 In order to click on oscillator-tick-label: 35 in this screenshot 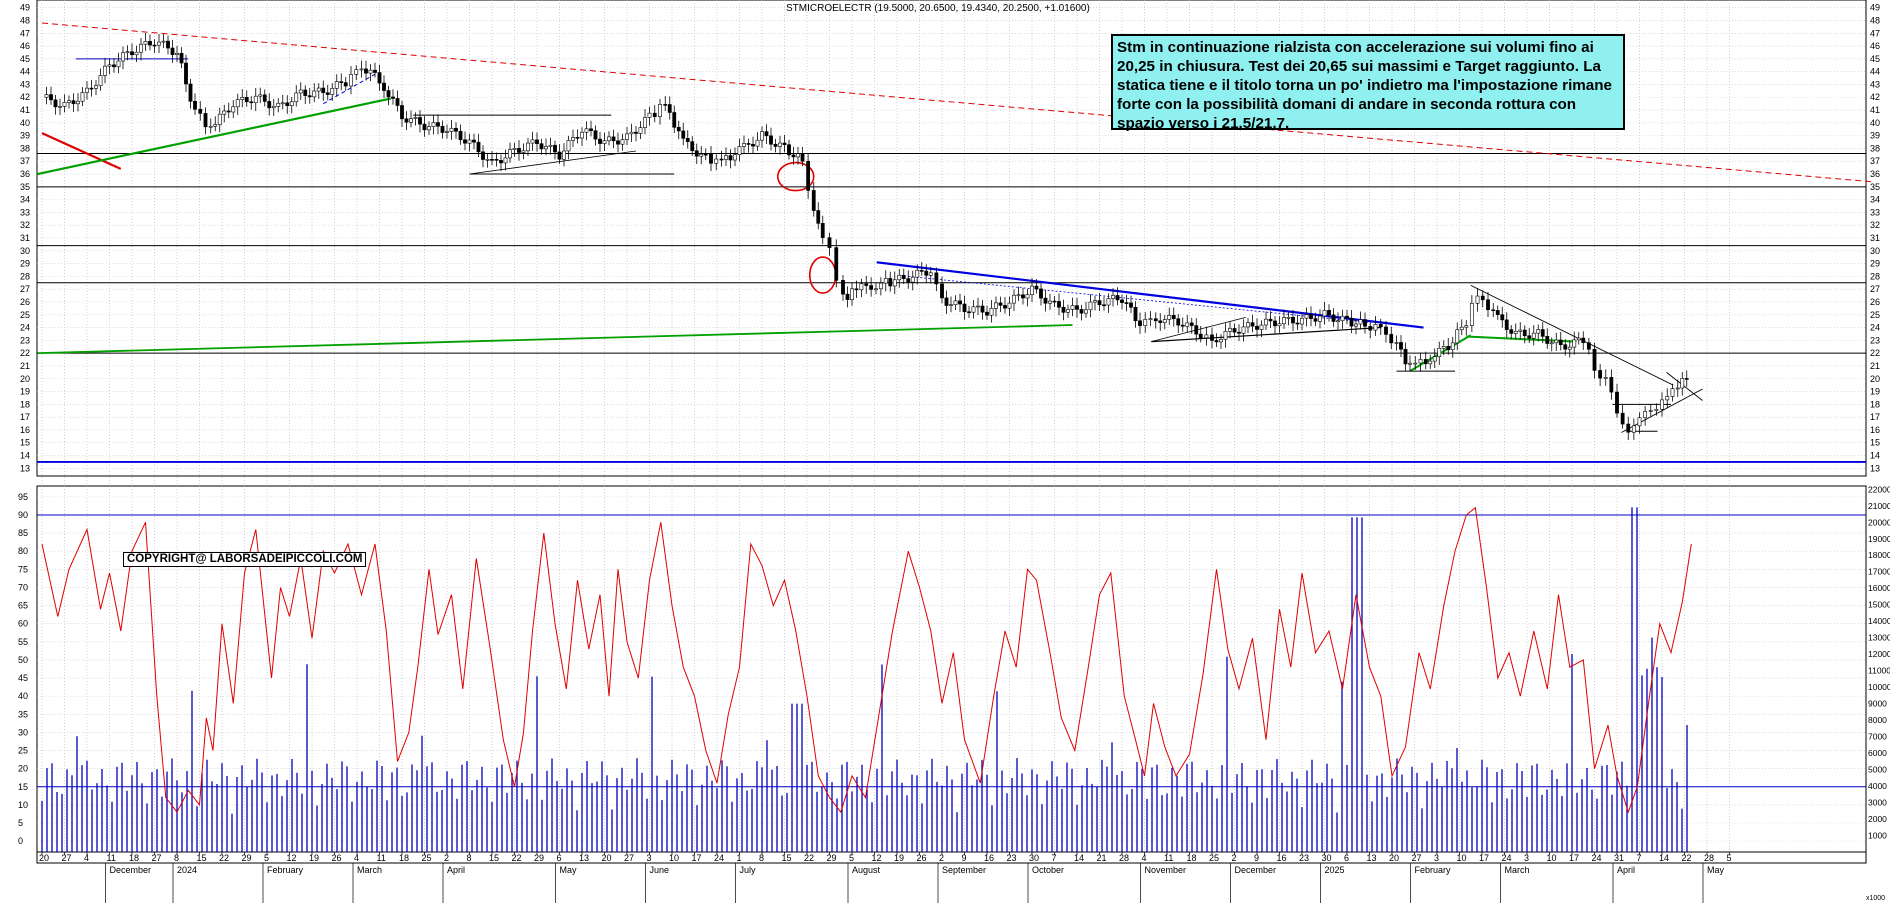, I will do `click(23, 714)`.